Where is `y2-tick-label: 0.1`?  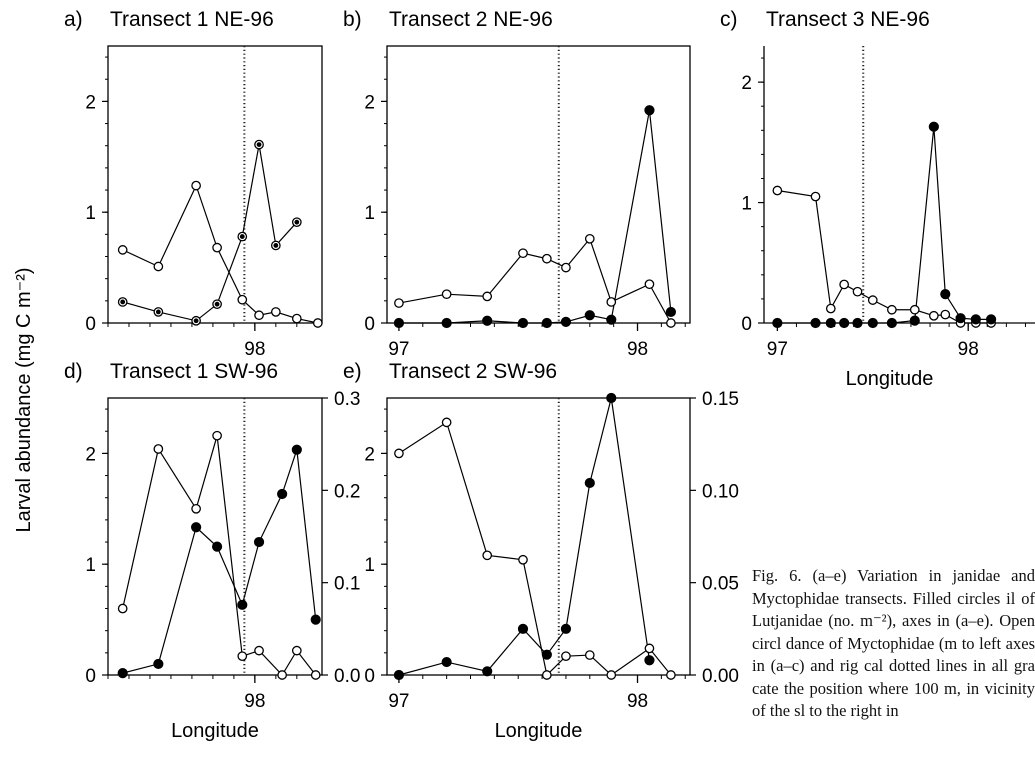 y2-tick-label: 0.1 is located at coordinates (347, 584).